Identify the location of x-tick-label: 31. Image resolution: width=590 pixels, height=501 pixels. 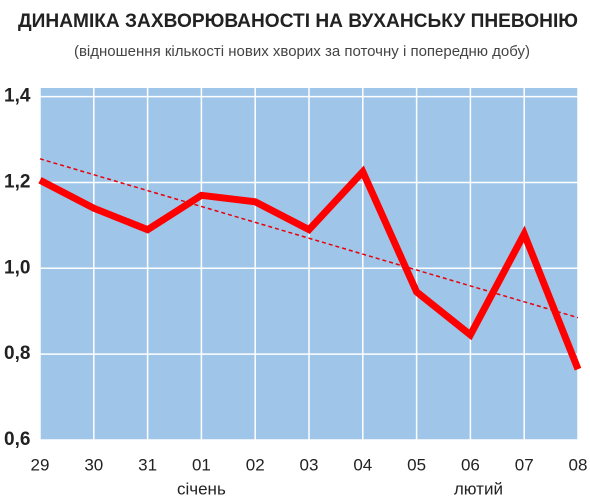
(147, 464).